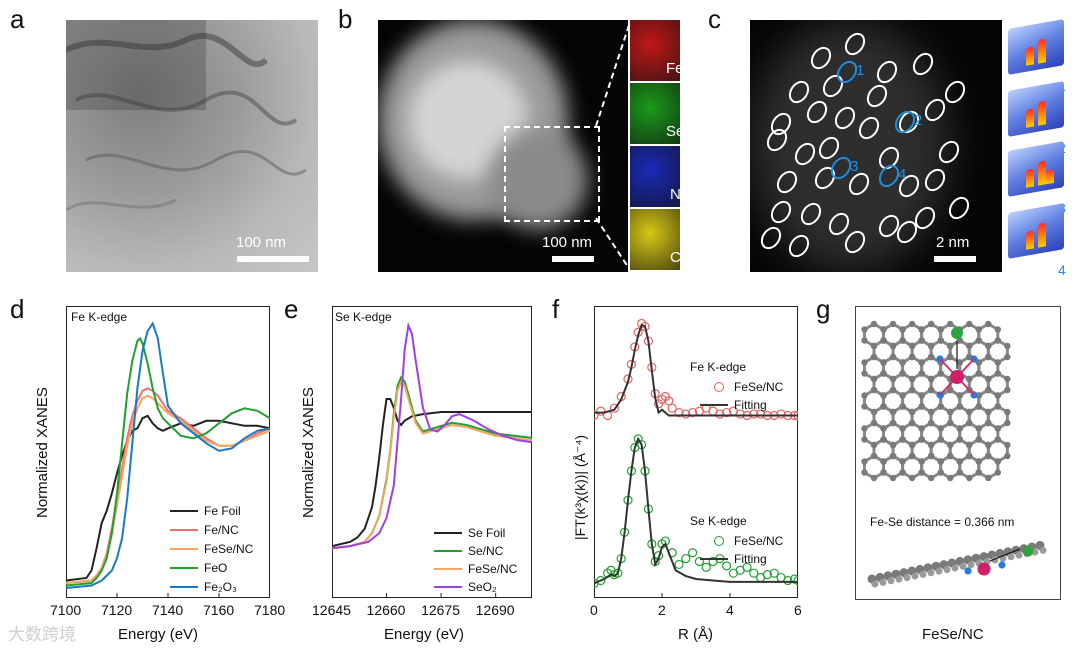 This screenshot has width=1080, height=656. I want to click on x-tick-label: 4, so click(730, 610).